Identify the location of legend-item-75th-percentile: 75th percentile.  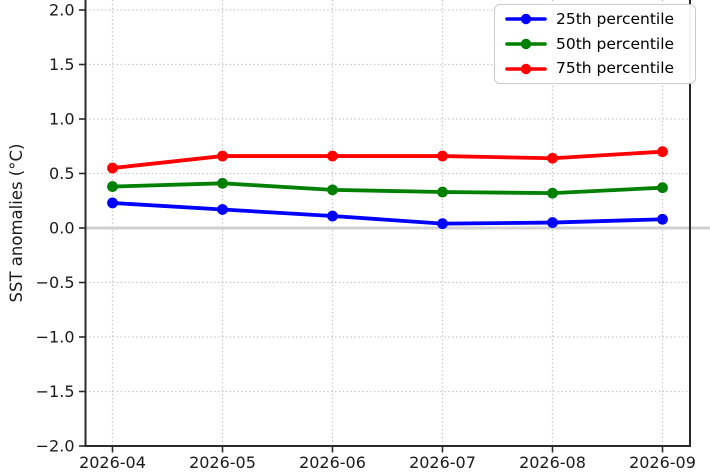
(597, 68).